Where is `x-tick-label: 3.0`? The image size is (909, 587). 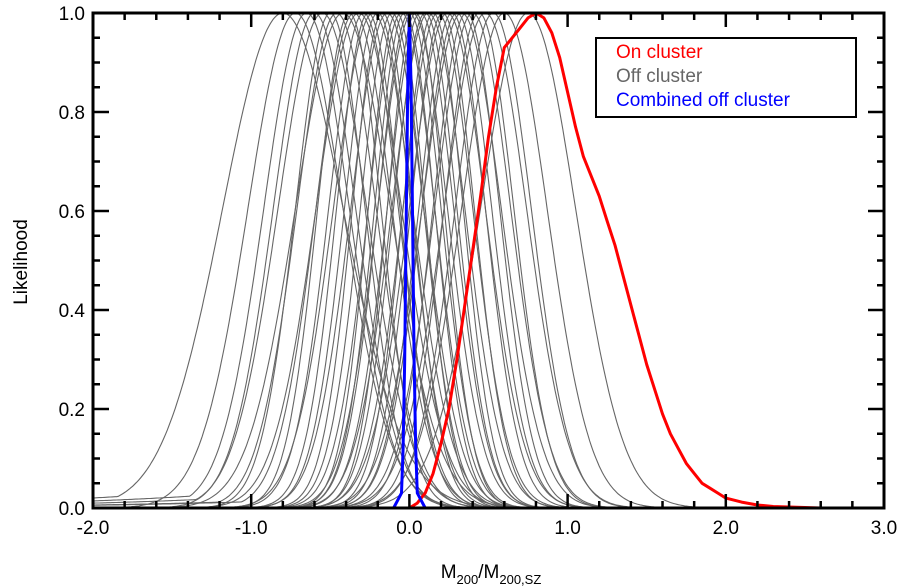
x-tick-label: 3.0 is located at coordinates (884, 528).